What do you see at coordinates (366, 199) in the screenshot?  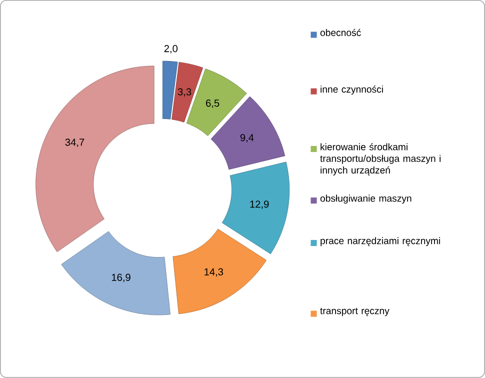 I see `legend-label: obsługiwanie maszyn` at bounding box center [366, 199].